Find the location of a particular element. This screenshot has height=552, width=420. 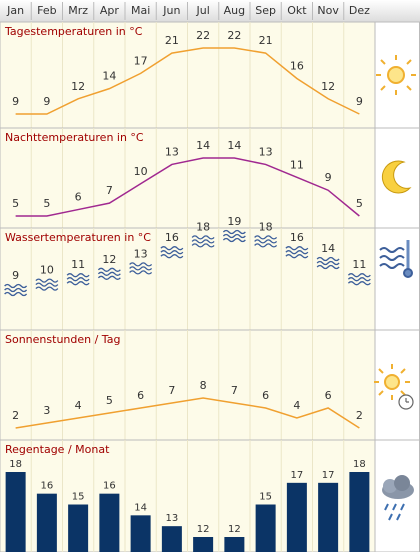

rain-icon is located at coordinates (398, 498).